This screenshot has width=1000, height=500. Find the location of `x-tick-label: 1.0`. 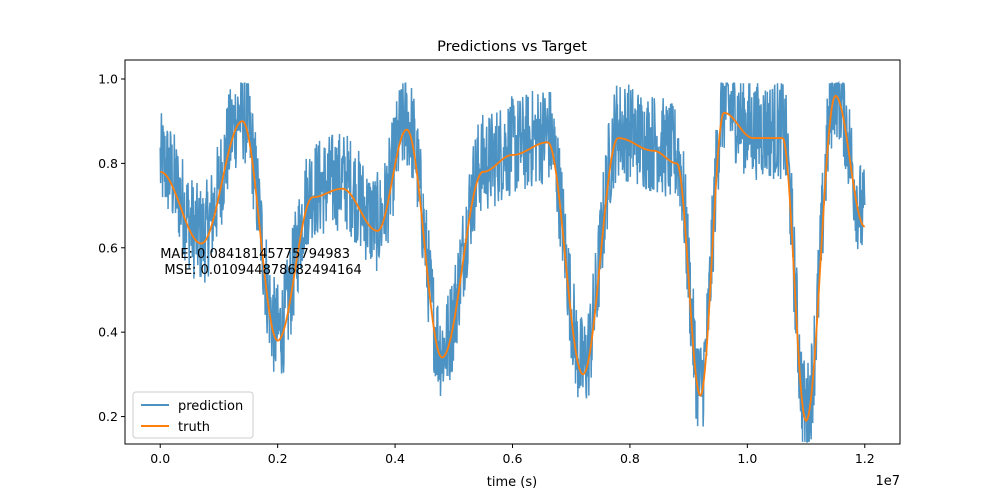

x-tick-label: 1.0 is located at coordinates (747, 458).